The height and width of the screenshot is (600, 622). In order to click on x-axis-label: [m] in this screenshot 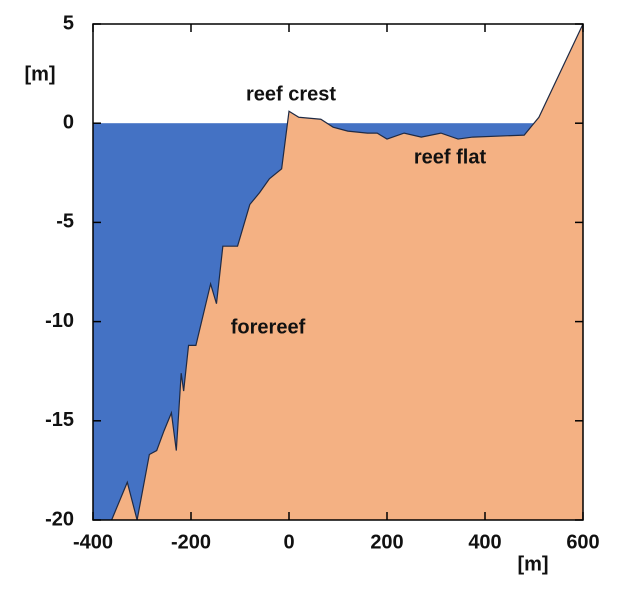, I will do `click(532, 564)`.